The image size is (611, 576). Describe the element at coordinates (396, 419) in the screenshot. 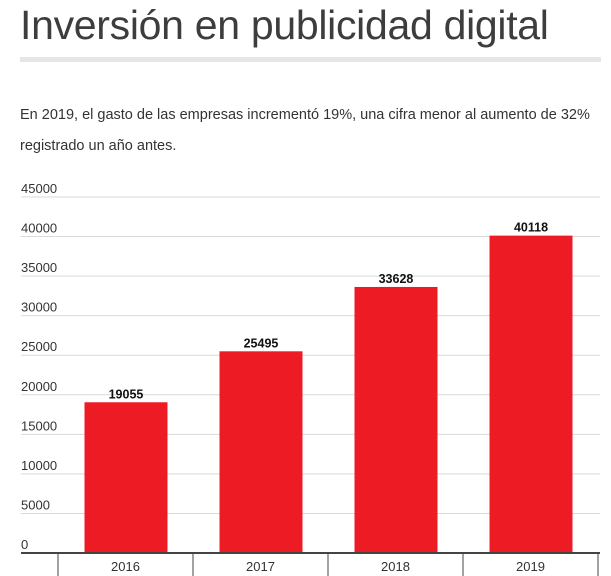

I see `bar-2018` at that location.